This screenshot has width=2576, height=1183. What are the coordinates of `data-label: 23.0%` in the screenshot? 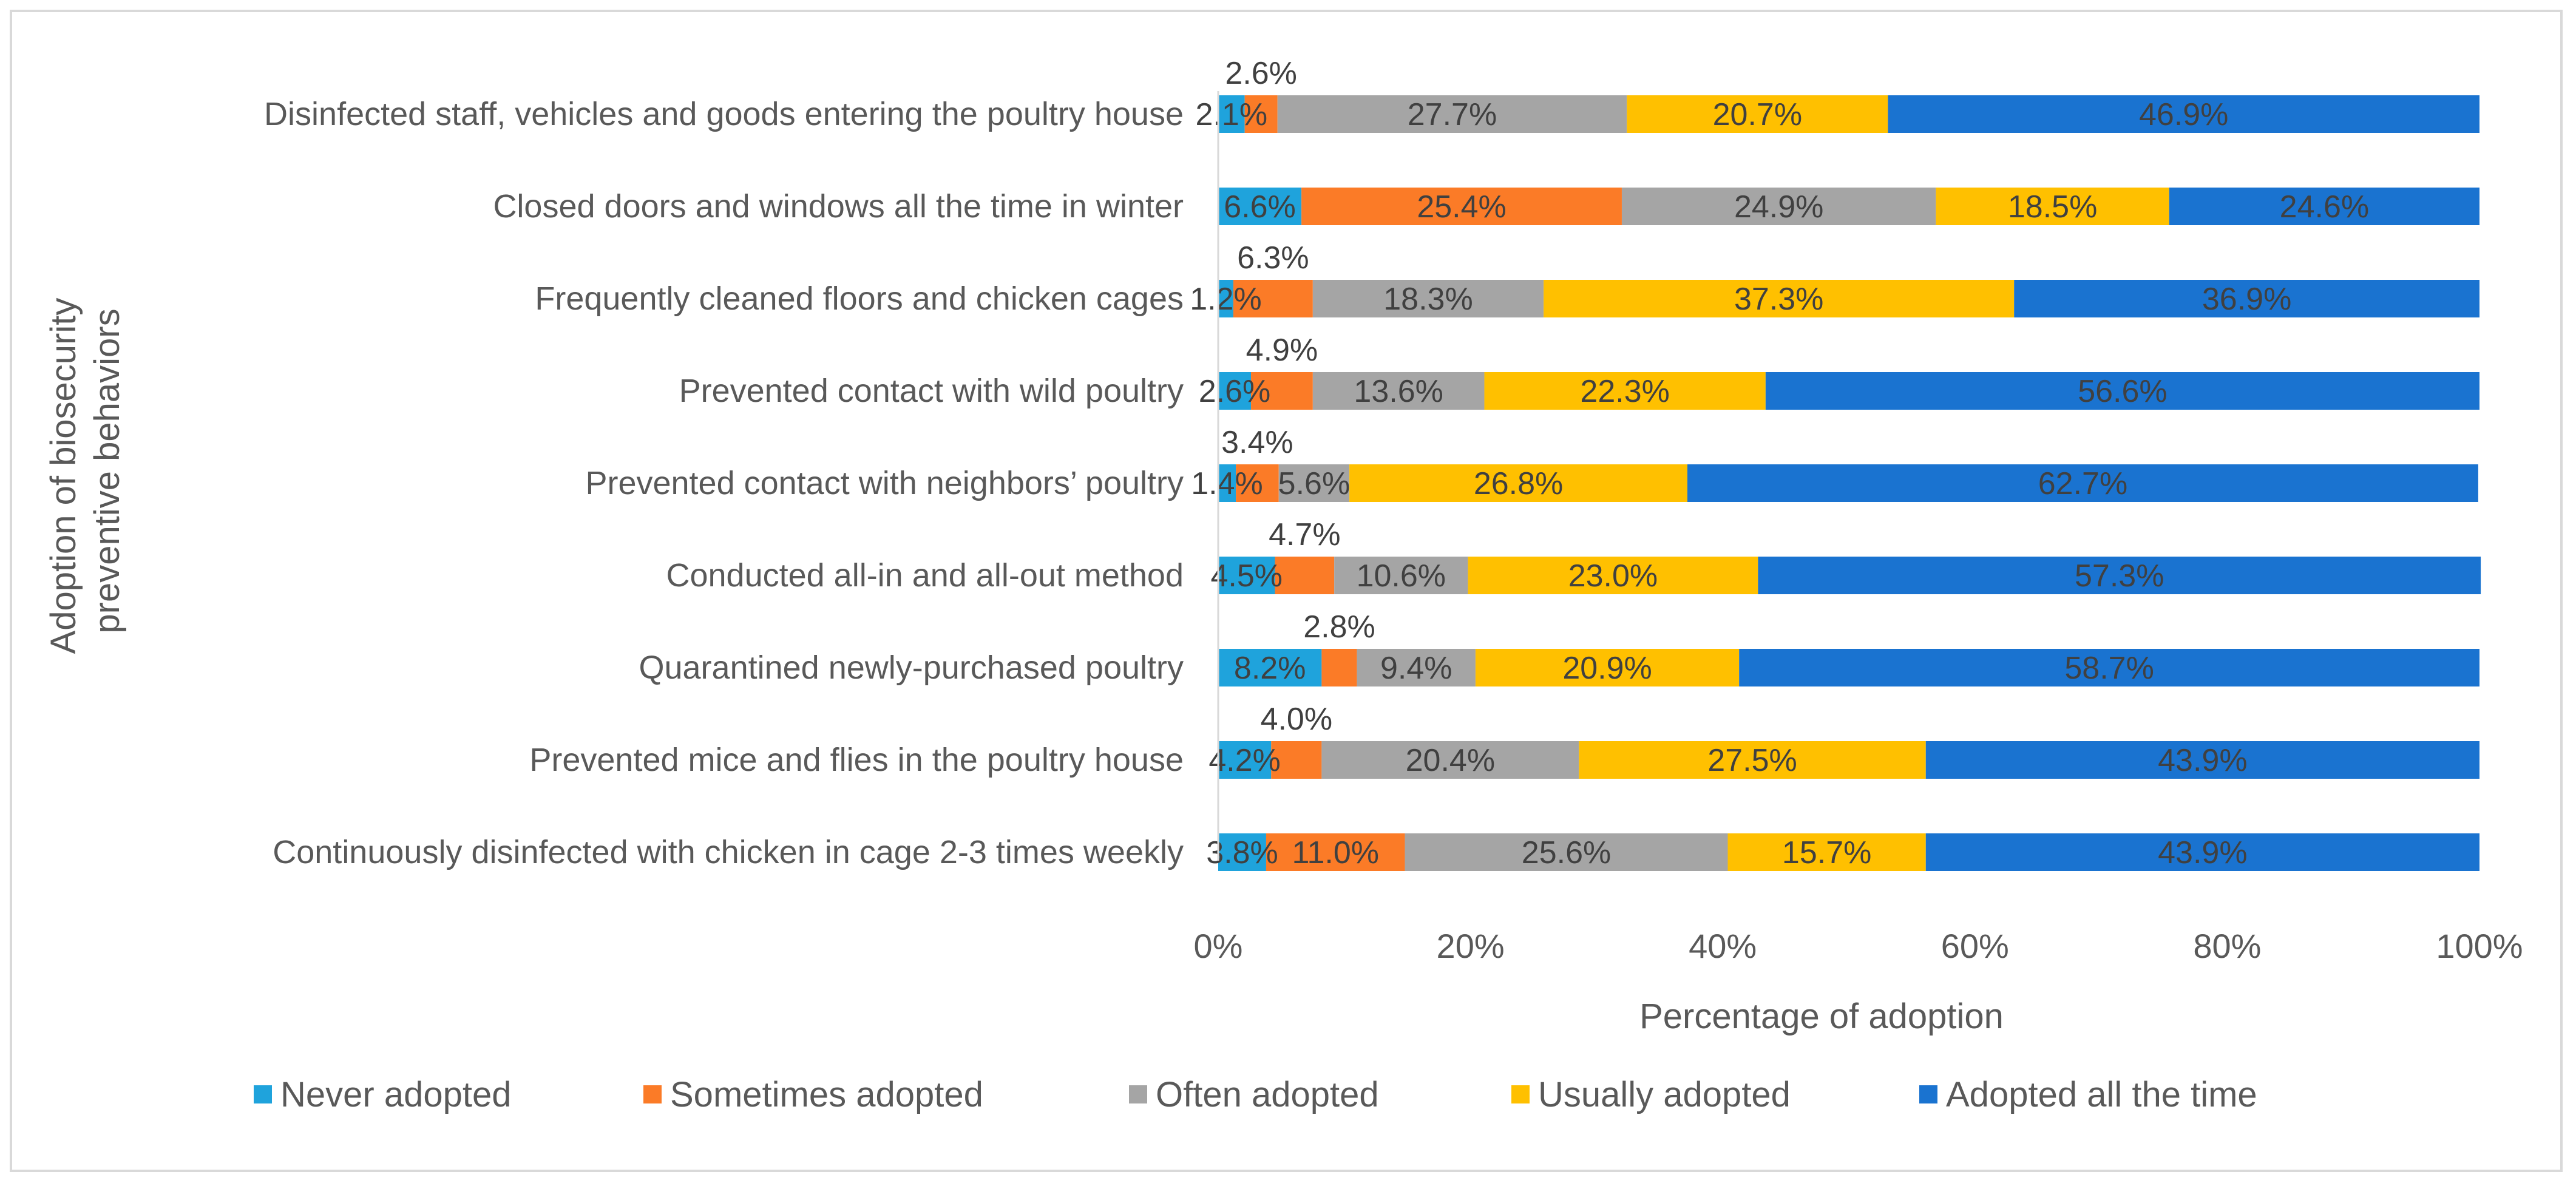 It's located at (1613, 576).